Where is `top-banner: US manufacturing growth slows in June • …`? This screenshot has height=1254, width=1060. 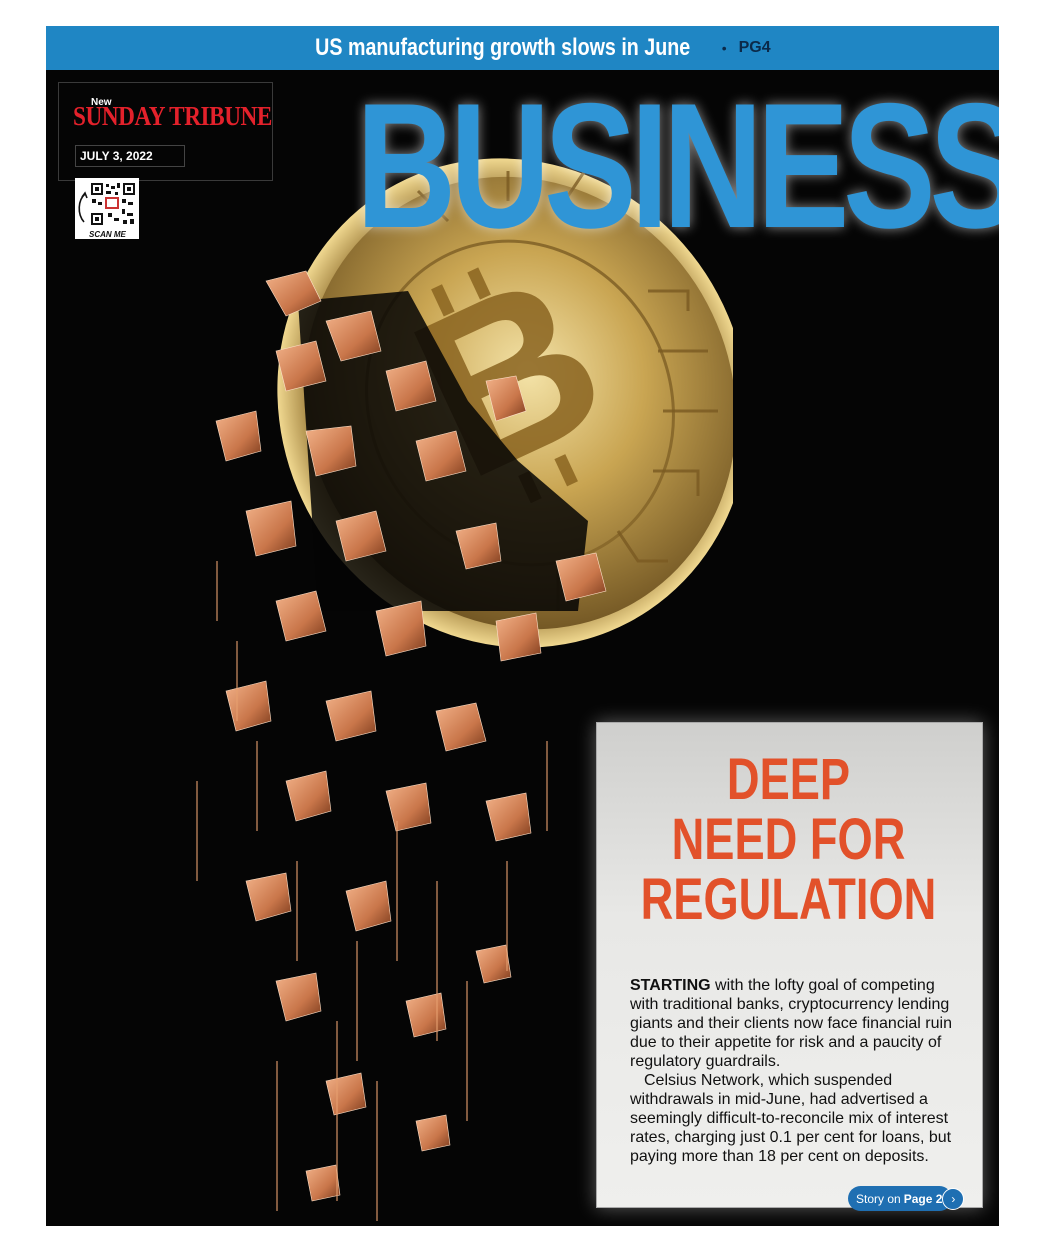 top-banner: US manufacturing growth slows in June • … is located at coordinates (522, 48).